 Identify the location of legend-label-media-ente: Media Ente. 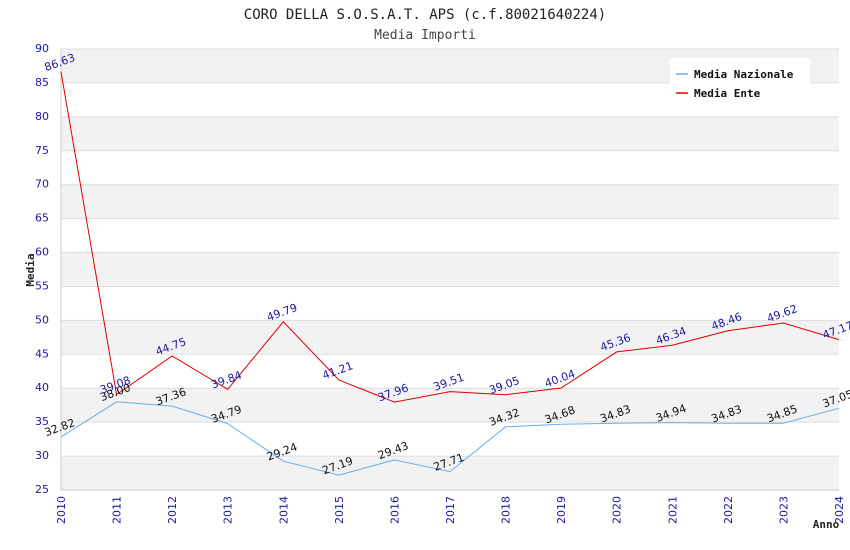
(727, 93).